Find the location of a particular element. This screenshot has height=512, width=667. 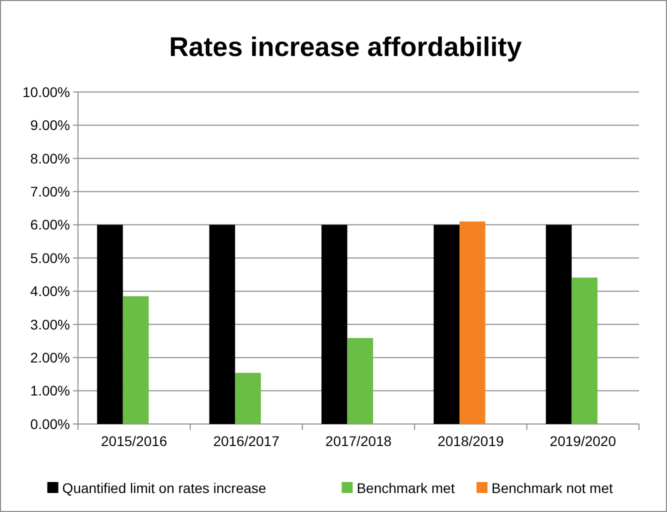

chart-title: Rates increase affordability is located at coordinates (345, 47).